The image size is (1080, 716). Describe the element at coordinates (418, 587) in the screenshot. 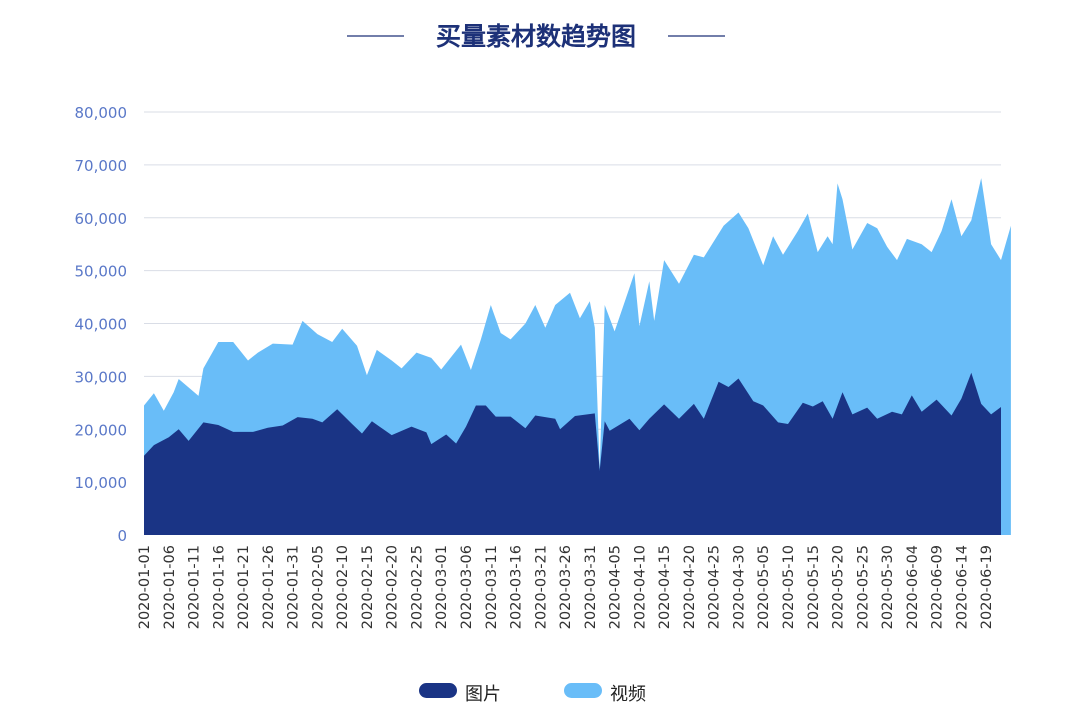

I see `x-tick-label: 2020-02-25` at that location.